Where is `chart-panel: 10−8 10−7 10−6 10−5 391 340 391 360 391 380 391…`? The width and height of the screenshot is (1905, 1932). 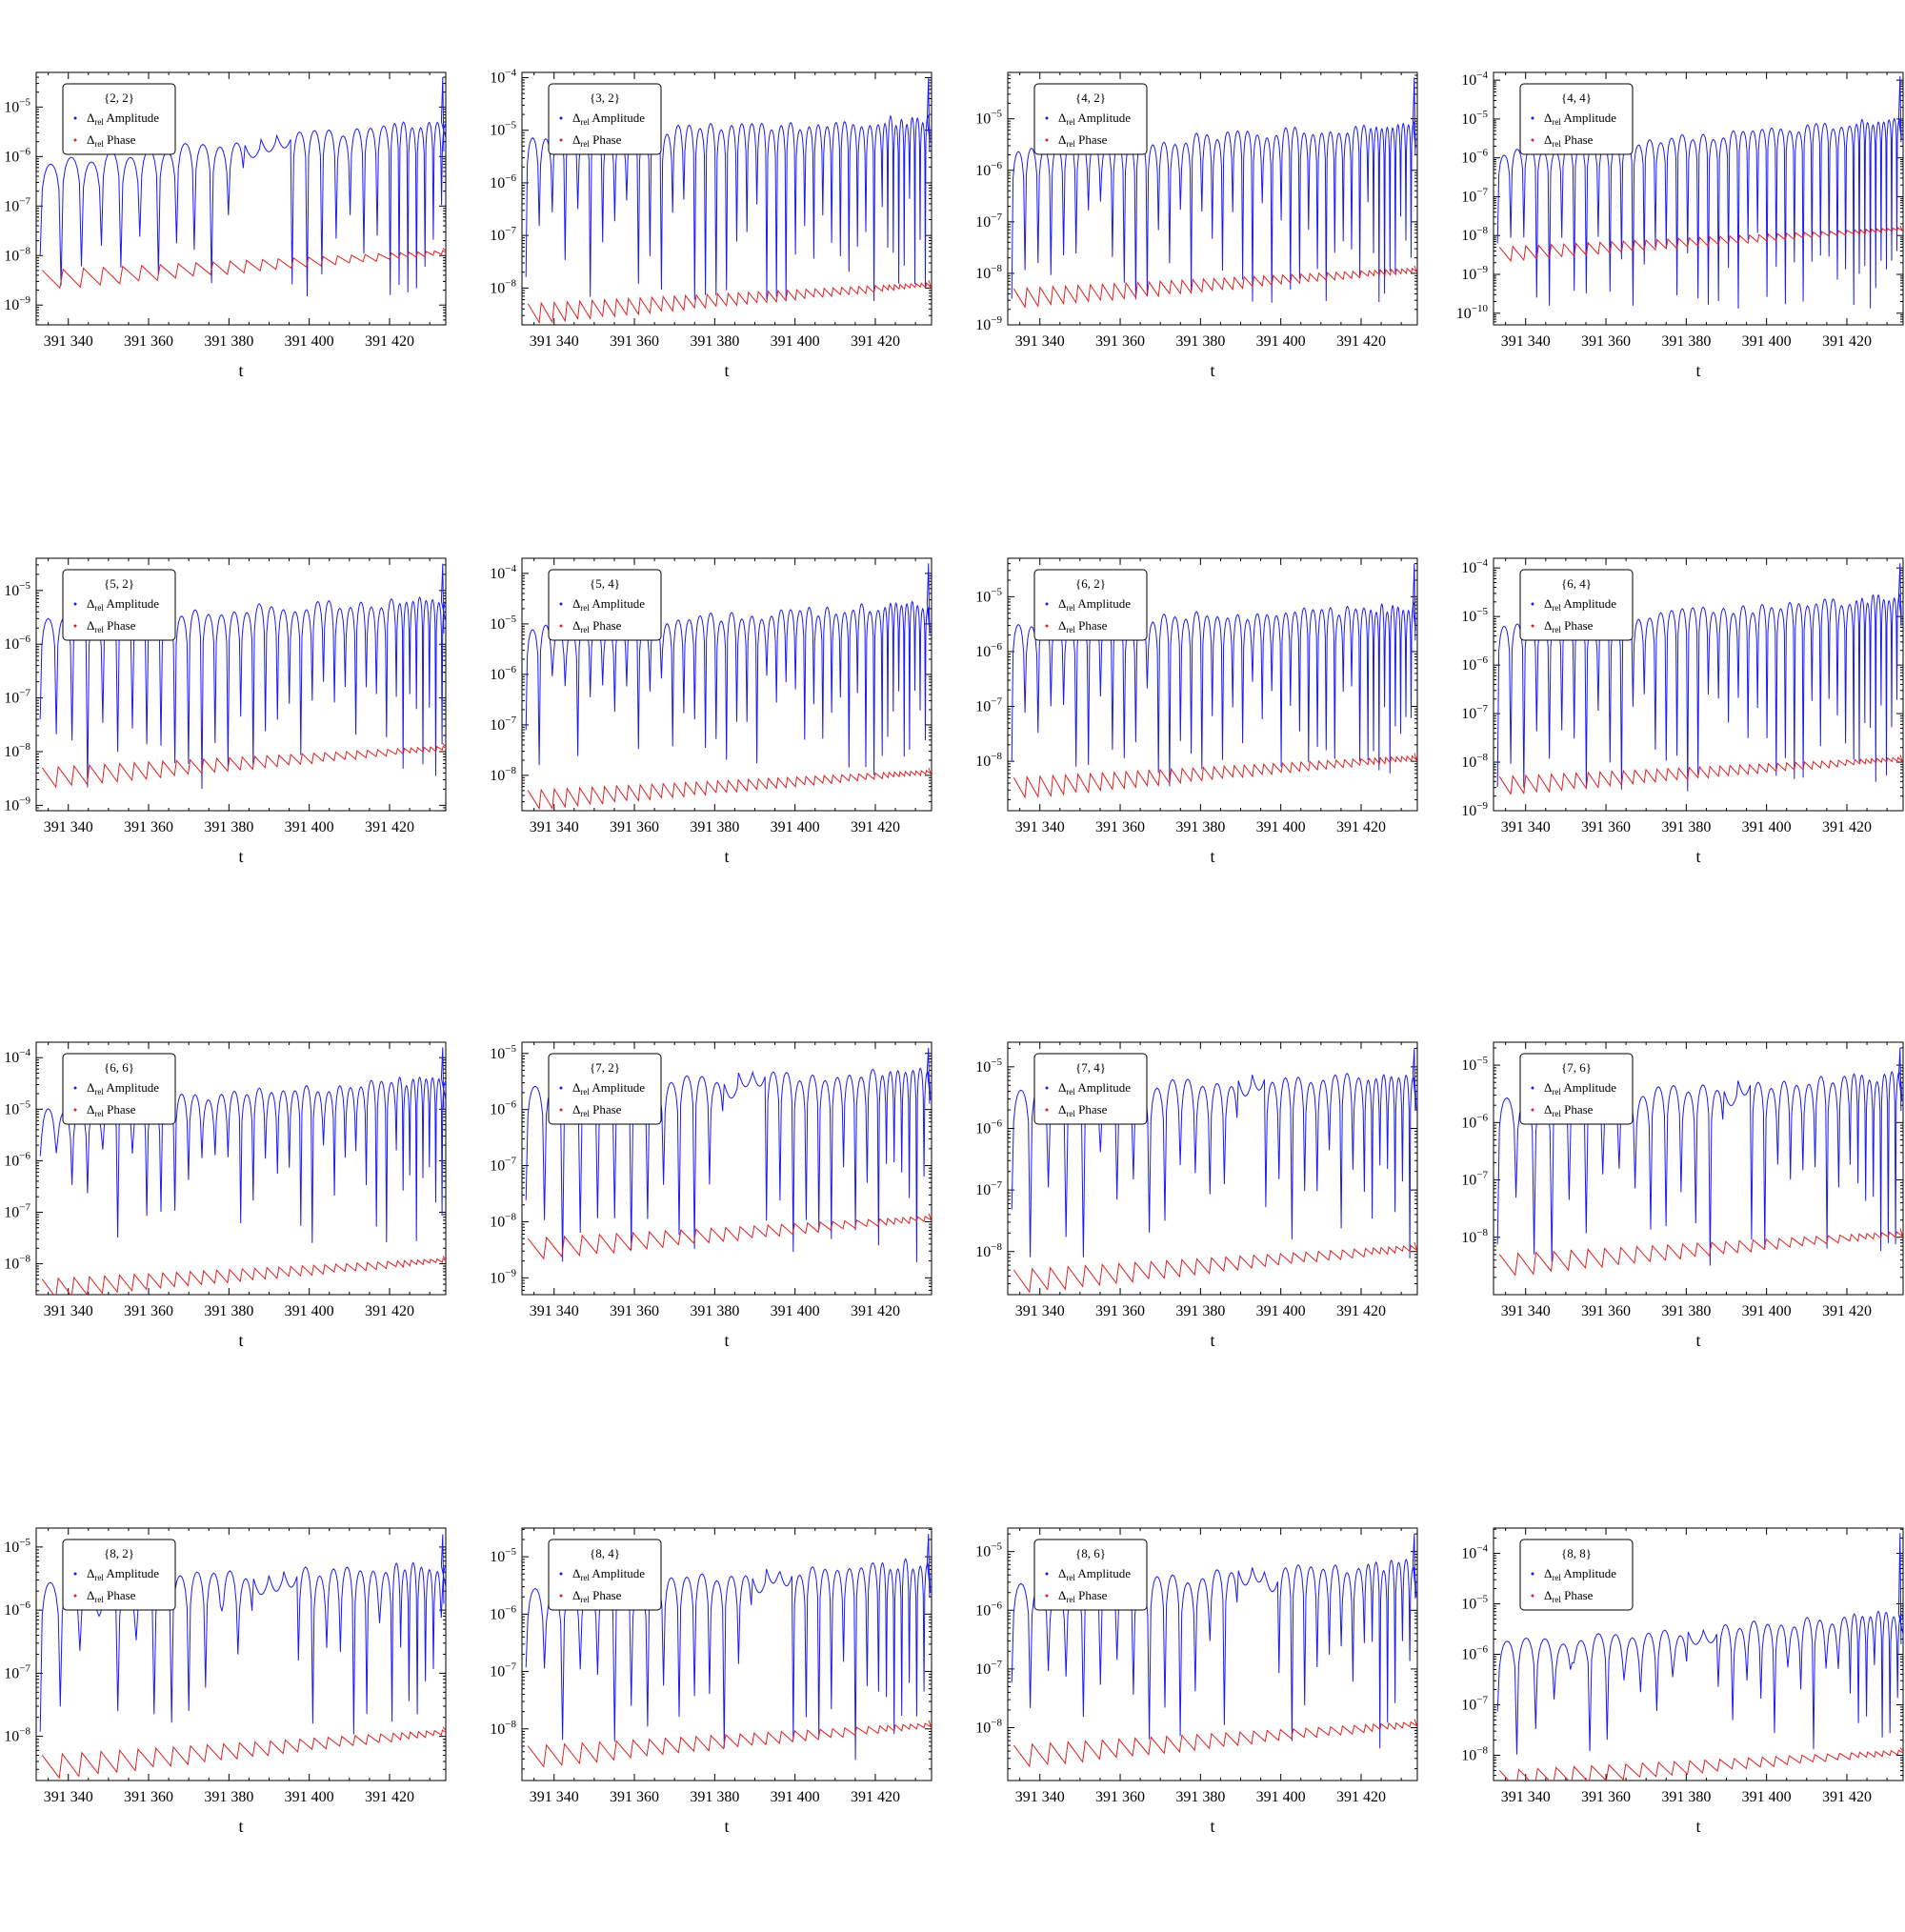 chart-panel: 10−8 10−7 10−6 10−5 391 340 391 360 391 380 391… is located at coordinates (1681, 1208).